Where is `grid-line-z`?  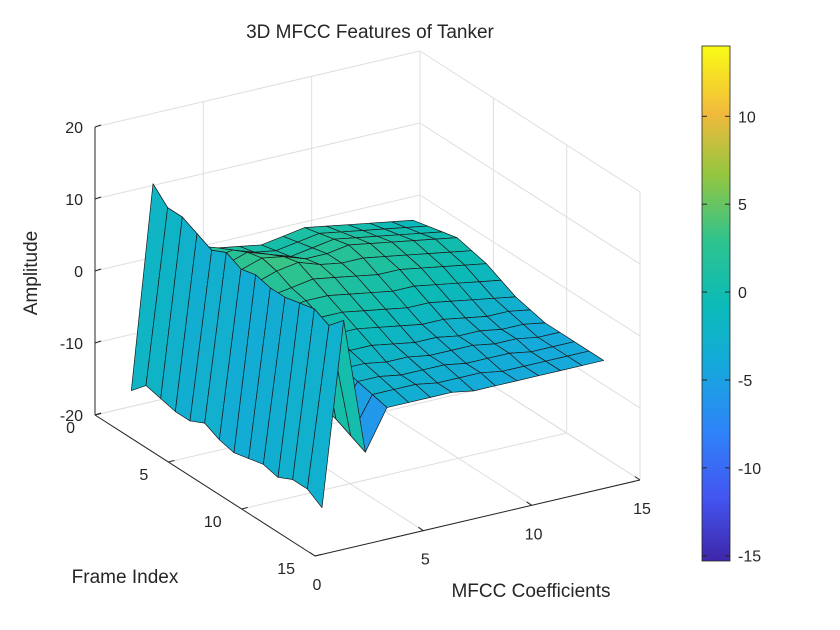 grid-line-z is located at coordinates (367, 121).